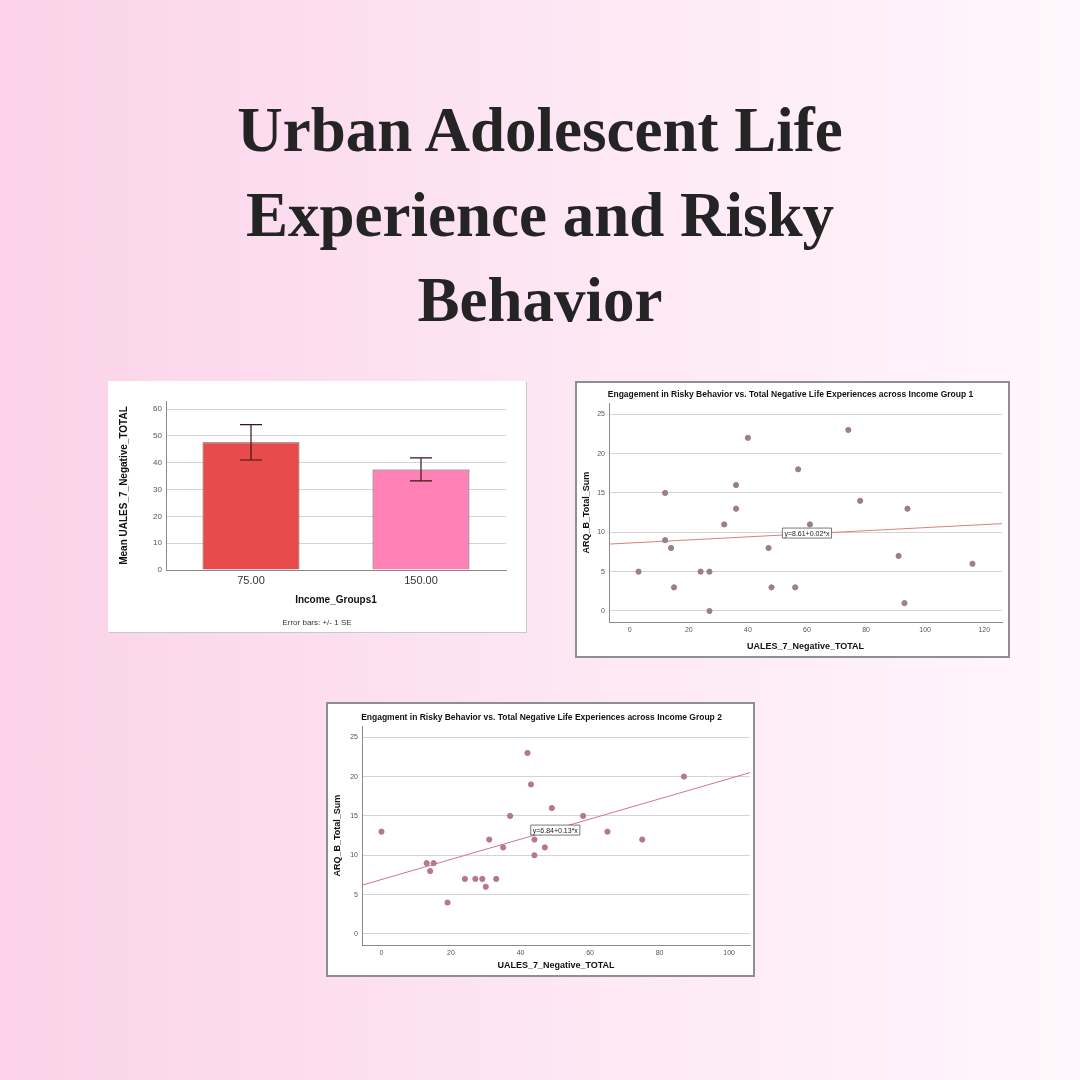  Describe the element at coordinates (421, 579) in the screenshot. I see `x-tick-label: 150.00` at that location.